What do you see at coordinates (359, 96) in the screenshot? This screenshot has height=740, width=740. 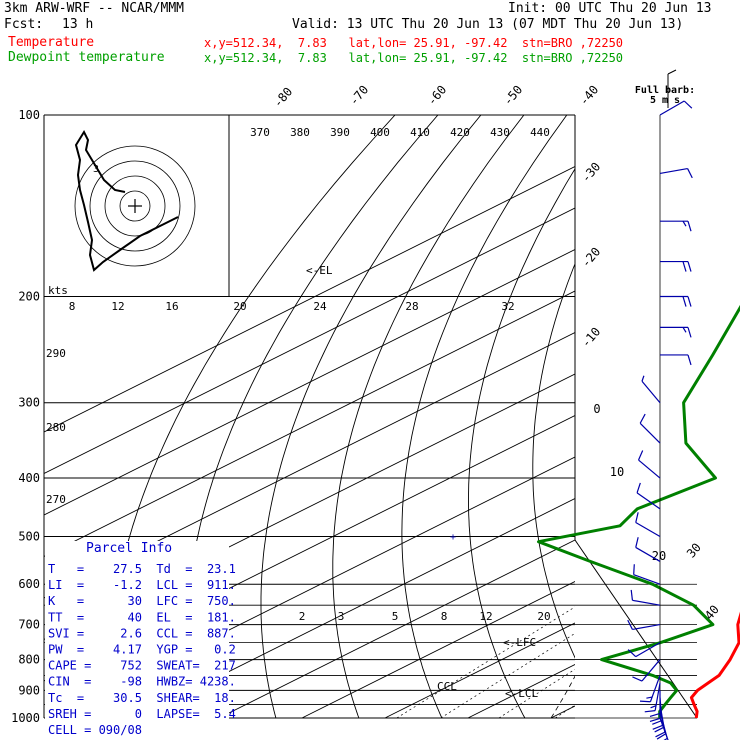 I see `isotherm-tick-label: -70` at bounding box center [359, 96].